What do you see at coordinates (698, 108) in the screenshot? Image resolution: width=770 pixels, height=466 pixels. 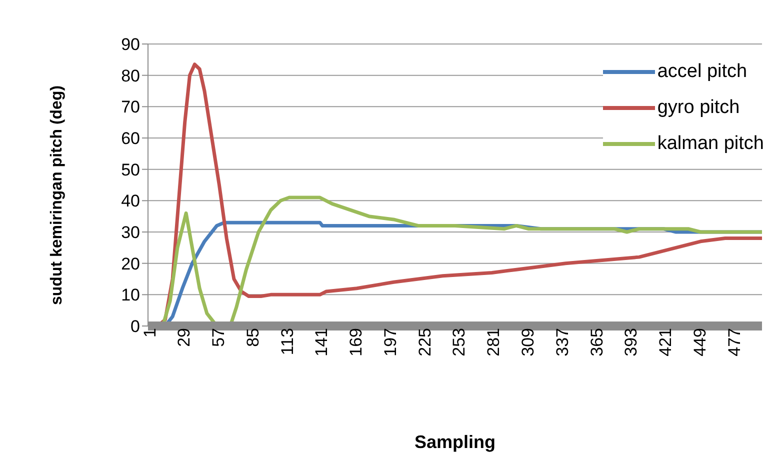 I see `legend-label: gyro pitch` at bounding box center [698, 108].